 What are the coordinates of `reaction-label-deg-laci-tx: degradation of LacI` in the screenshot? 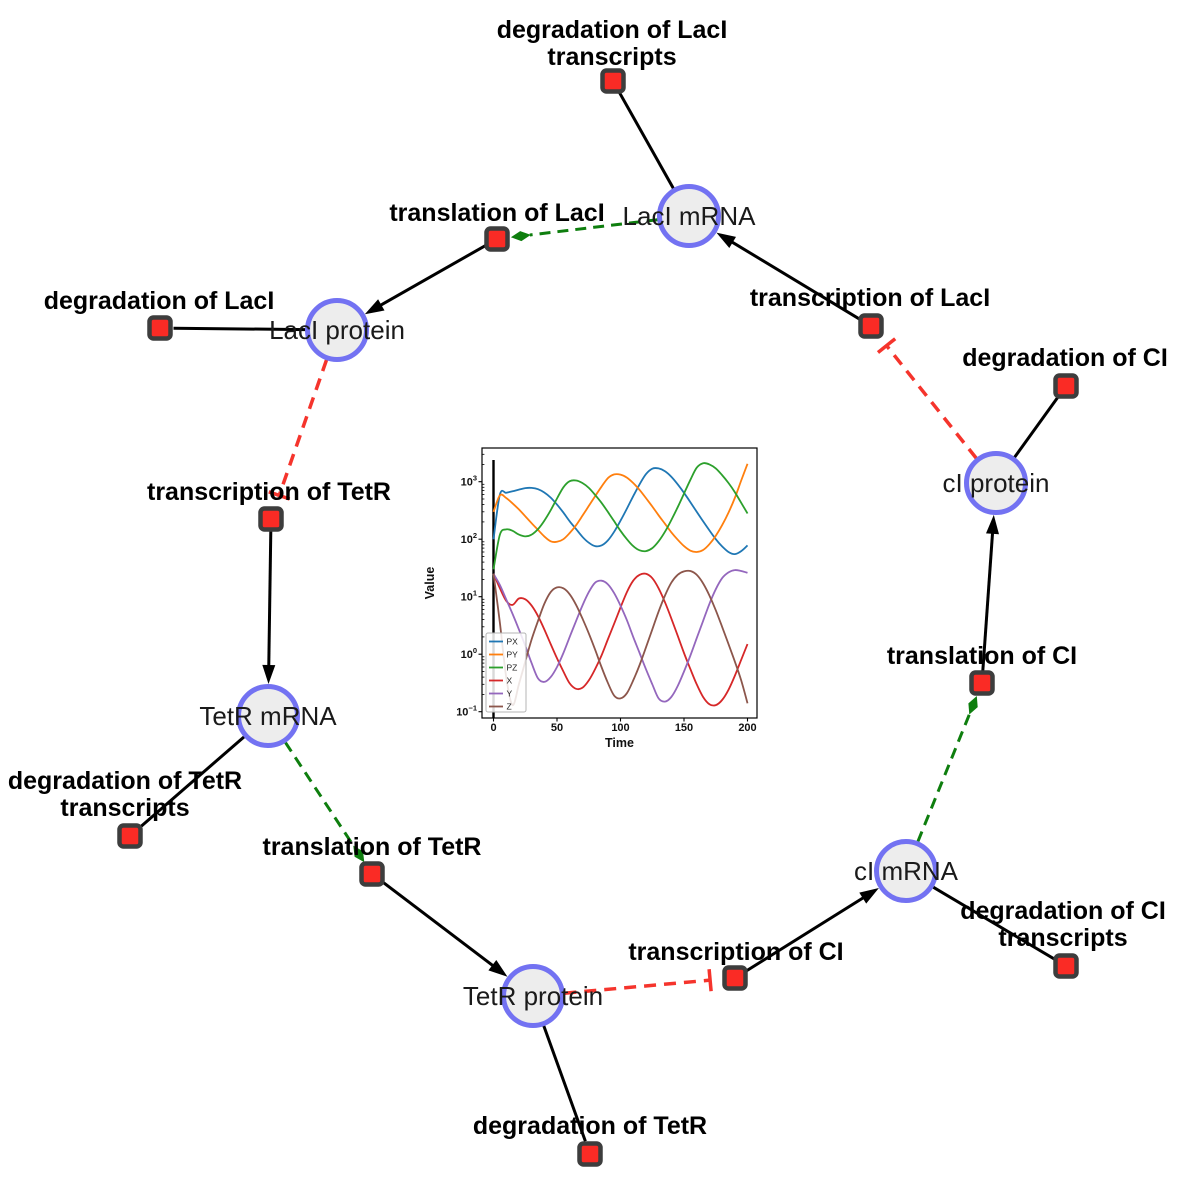 It's located at (612, 30).